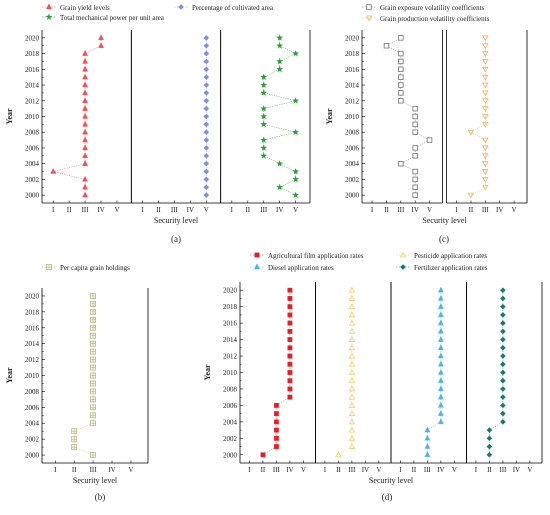  What do you see at coordinates (352, 86) in the screenshot?
I see `y-tick-label: 2014` at bounding box center [352, 86].